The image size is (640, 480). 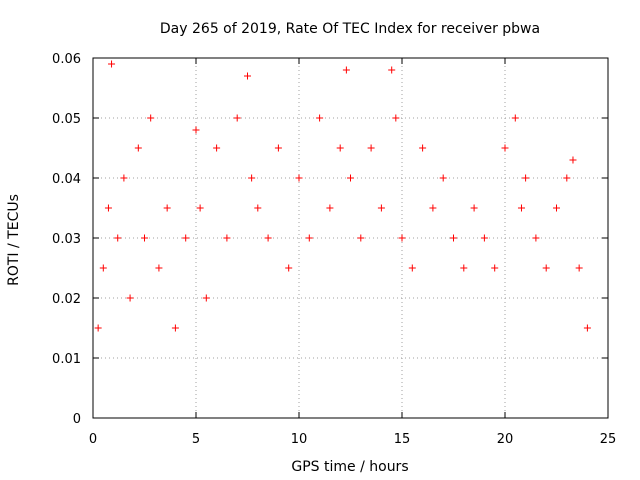 What do you see at coordinates (608, 439) in the screenshot?
I see `x-tick-label: 25` at bounding box center [608, 439].